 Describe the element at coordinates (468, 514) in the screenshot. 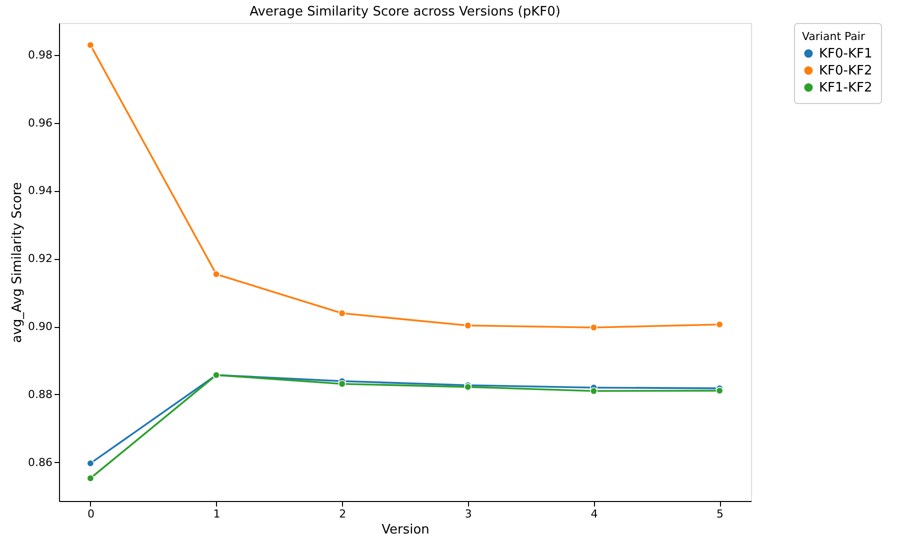

I see `x-tick-label: 3` at that location.